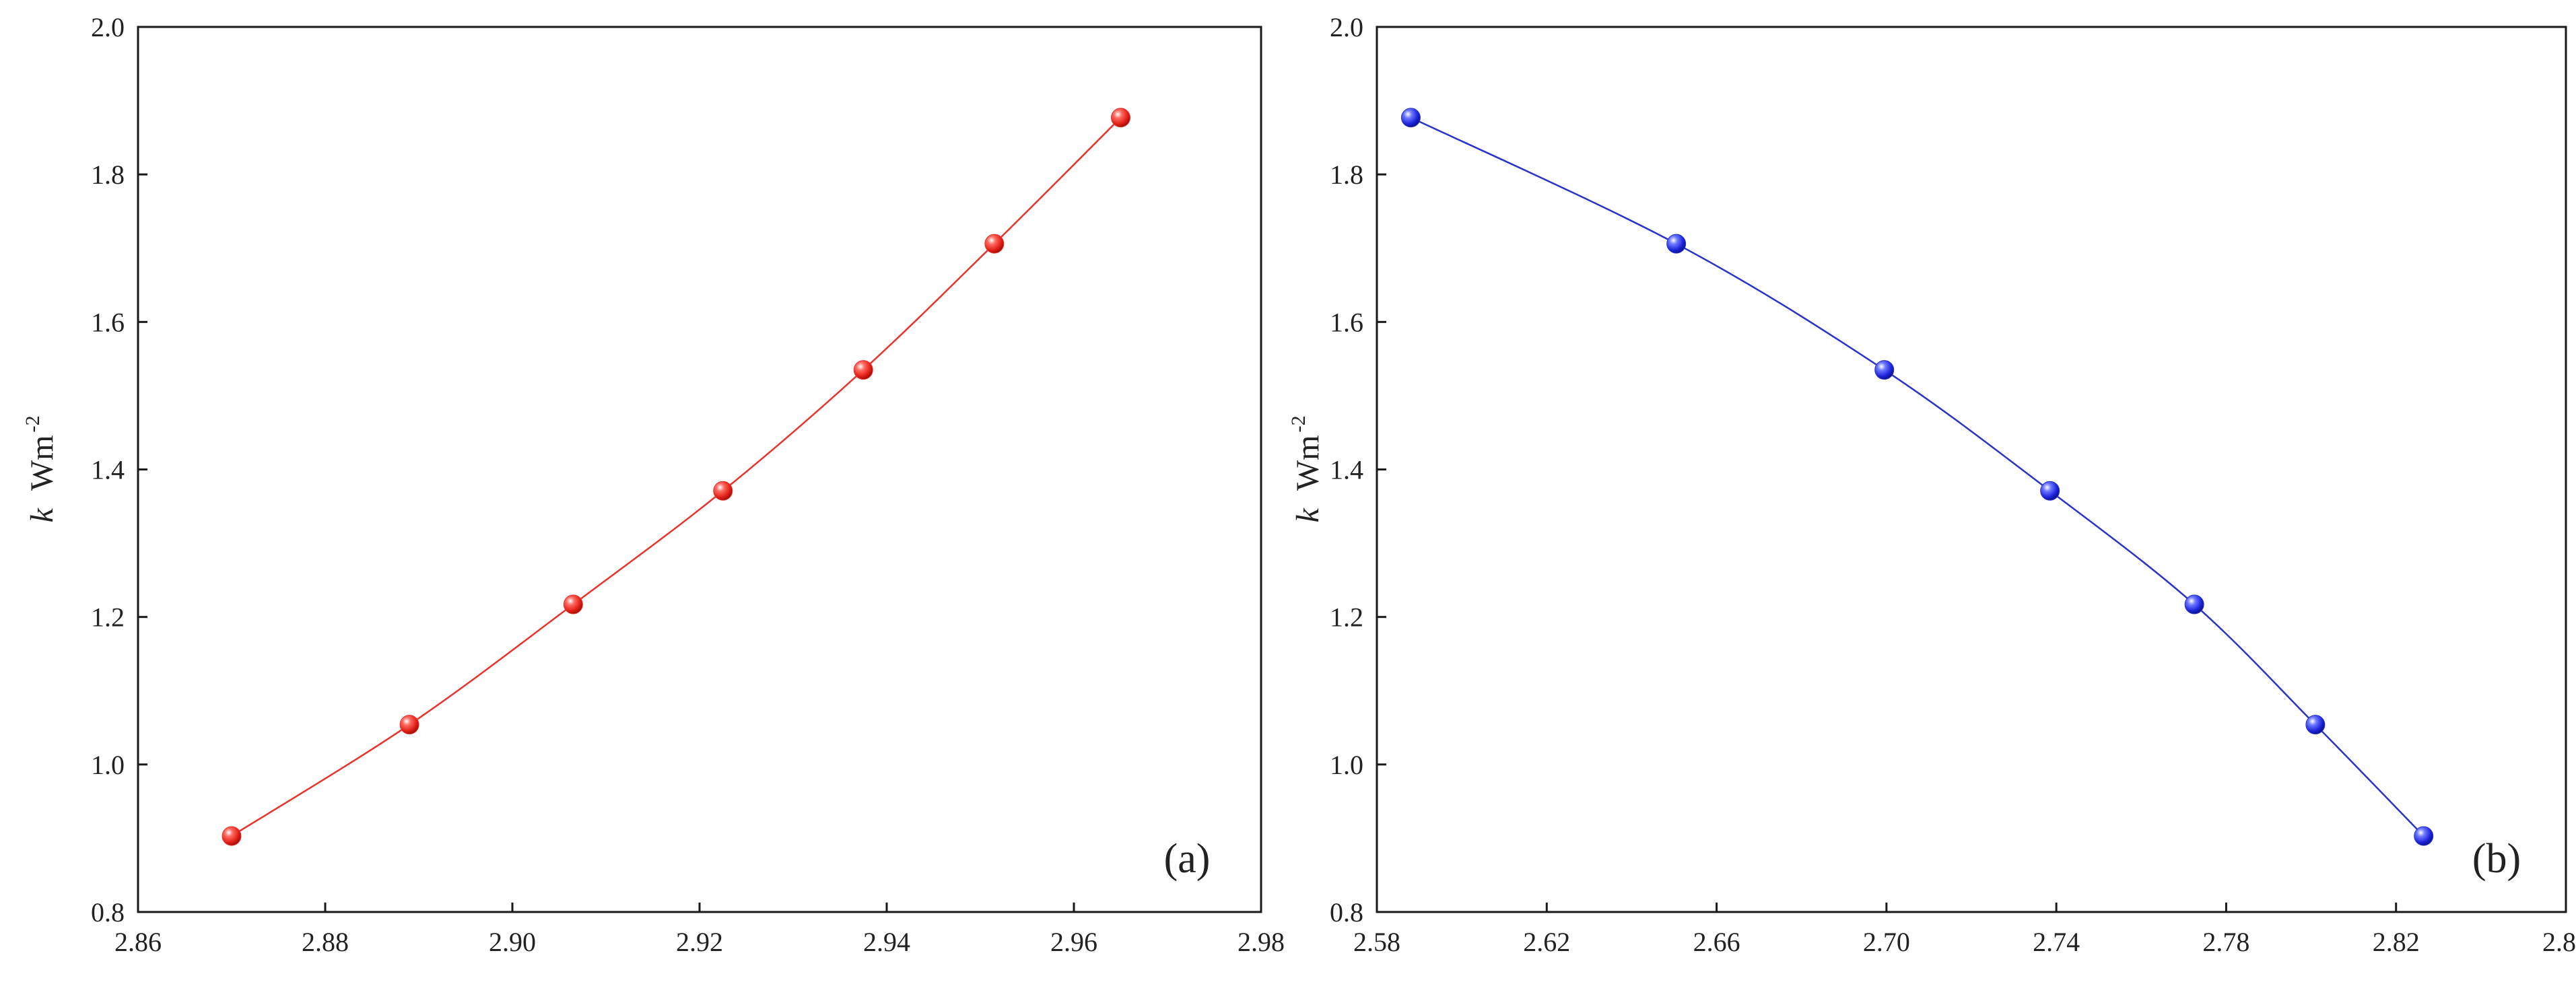 The image size is (2576, 984). What do you see at coordinates (1073, 942) in the screenshot?
I see `x-tick-label: 2.96` at bounding box center [1073, 942].